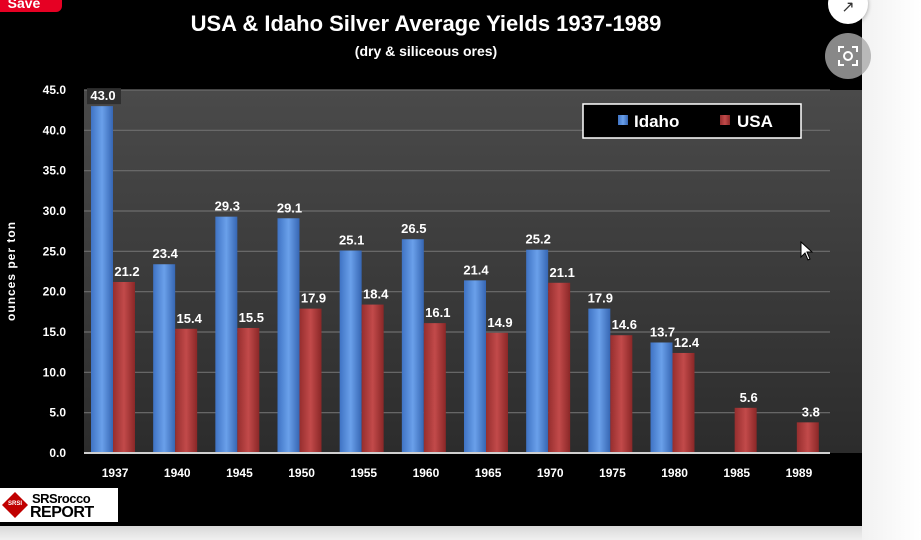  What do you see at coordinates (623, 120) in the screenshot?
I see `legend-swatch-idaho` at bounding box center [623, 120].